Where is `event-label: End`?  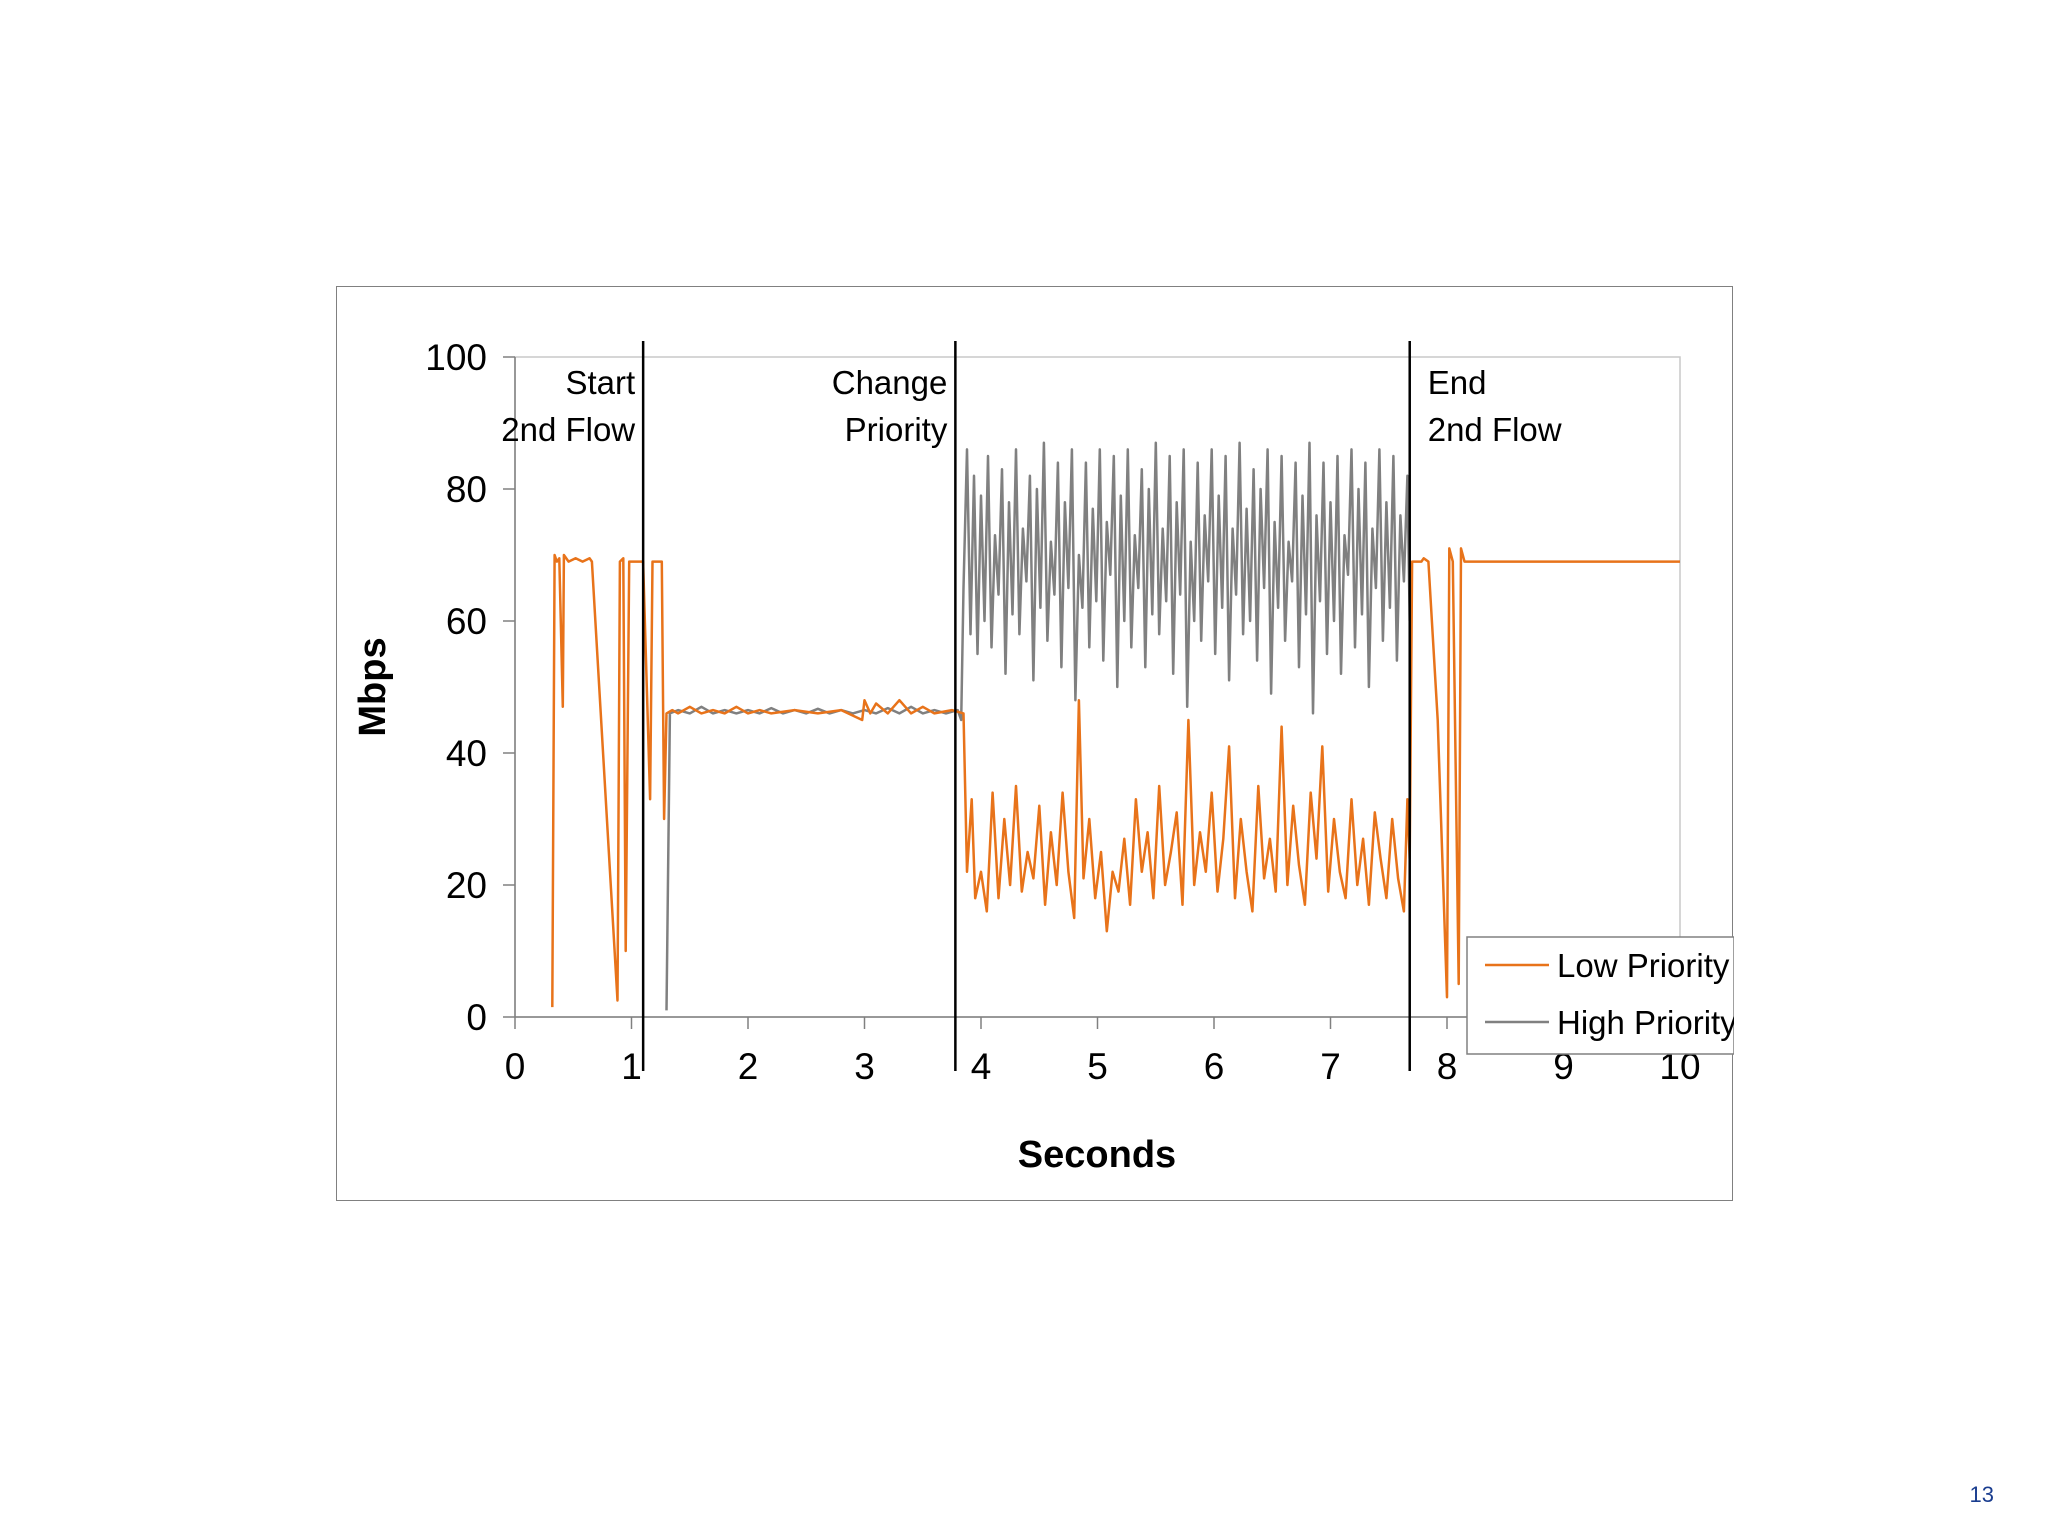
event-label: End is located at coordinates (1457, 382).